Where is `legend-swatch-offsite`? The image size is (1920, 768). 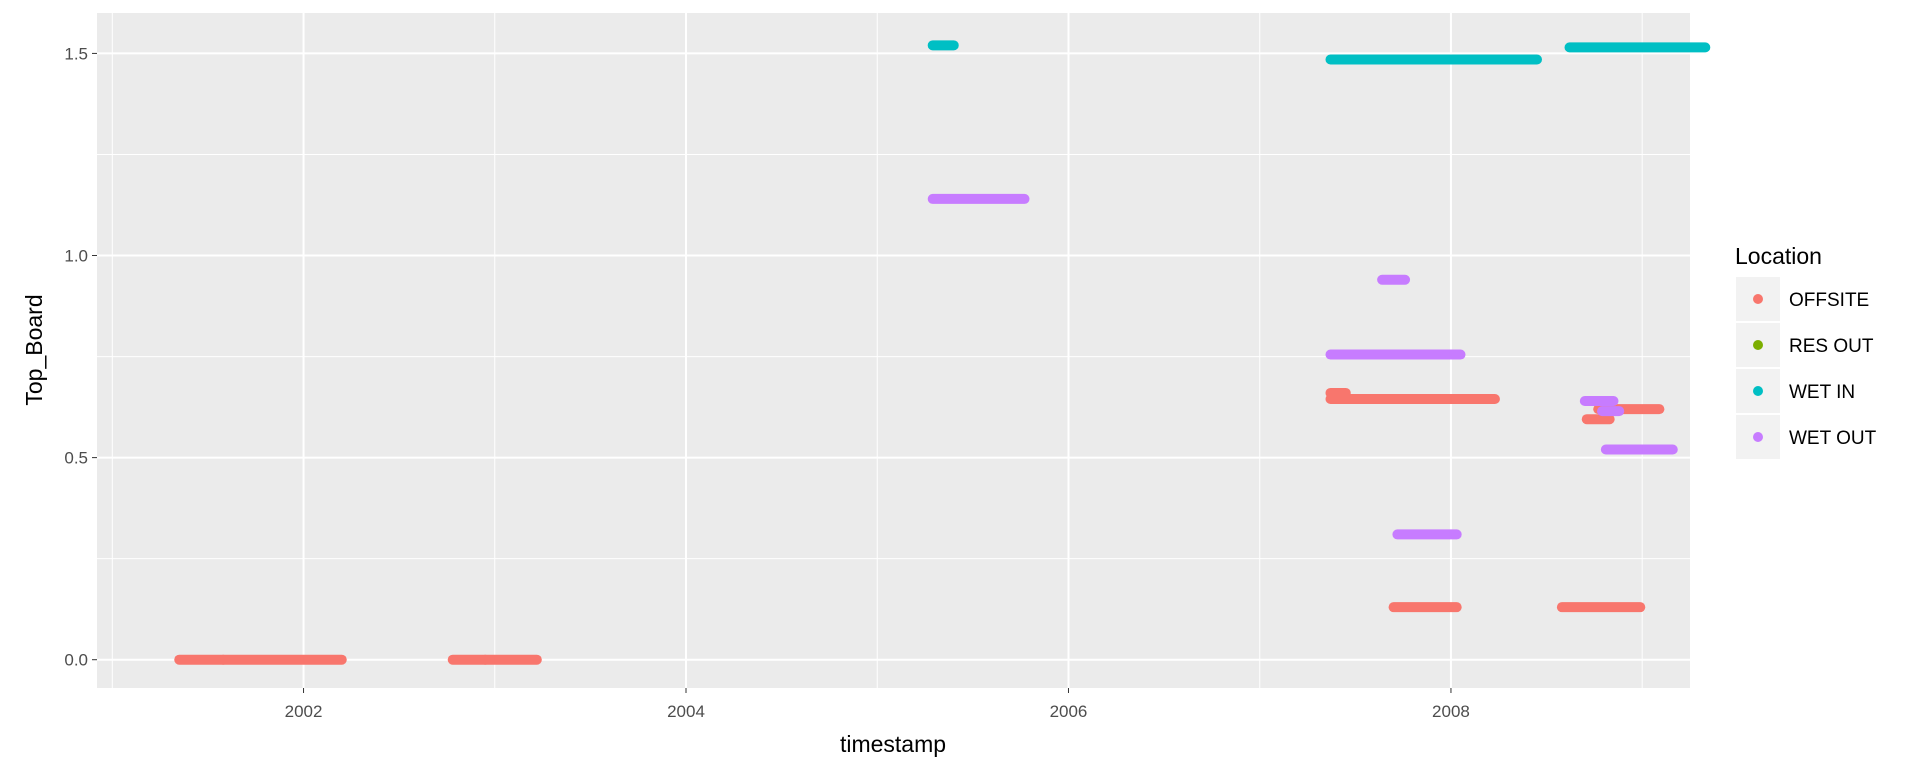
legend-swatch-offsite is located at coordinates (1758, 299).